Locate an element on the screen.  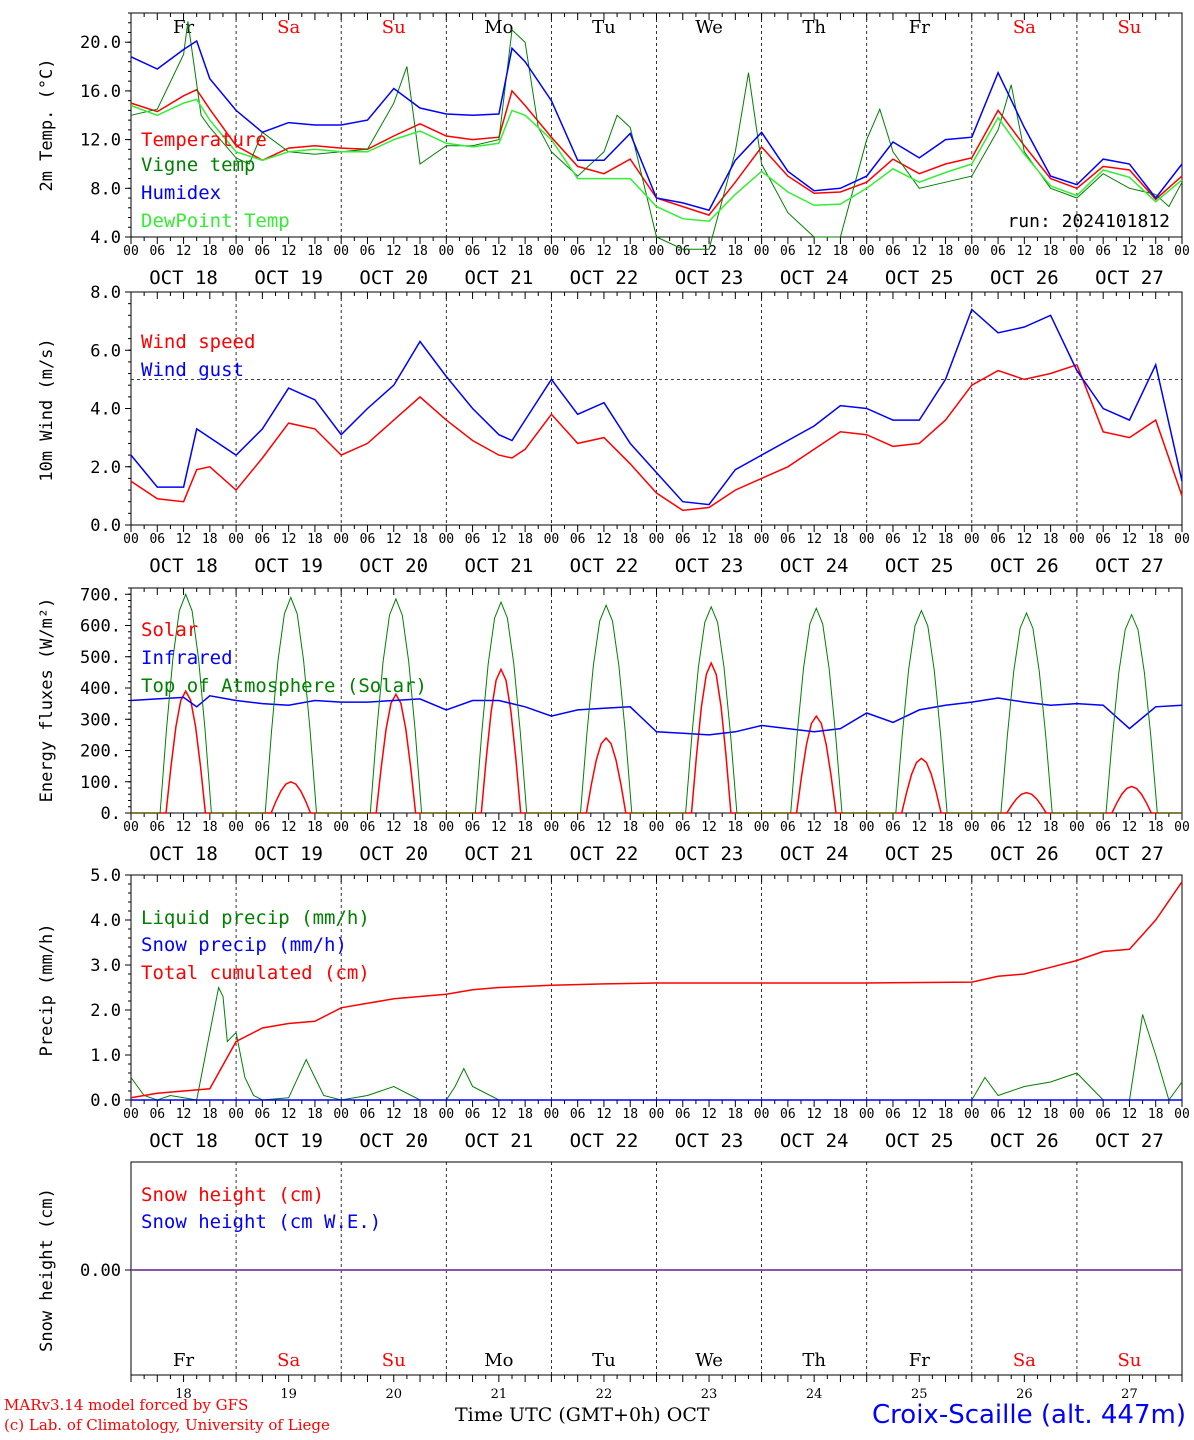
x-date-label: OCT 24 is located at coordinates (814, 278).